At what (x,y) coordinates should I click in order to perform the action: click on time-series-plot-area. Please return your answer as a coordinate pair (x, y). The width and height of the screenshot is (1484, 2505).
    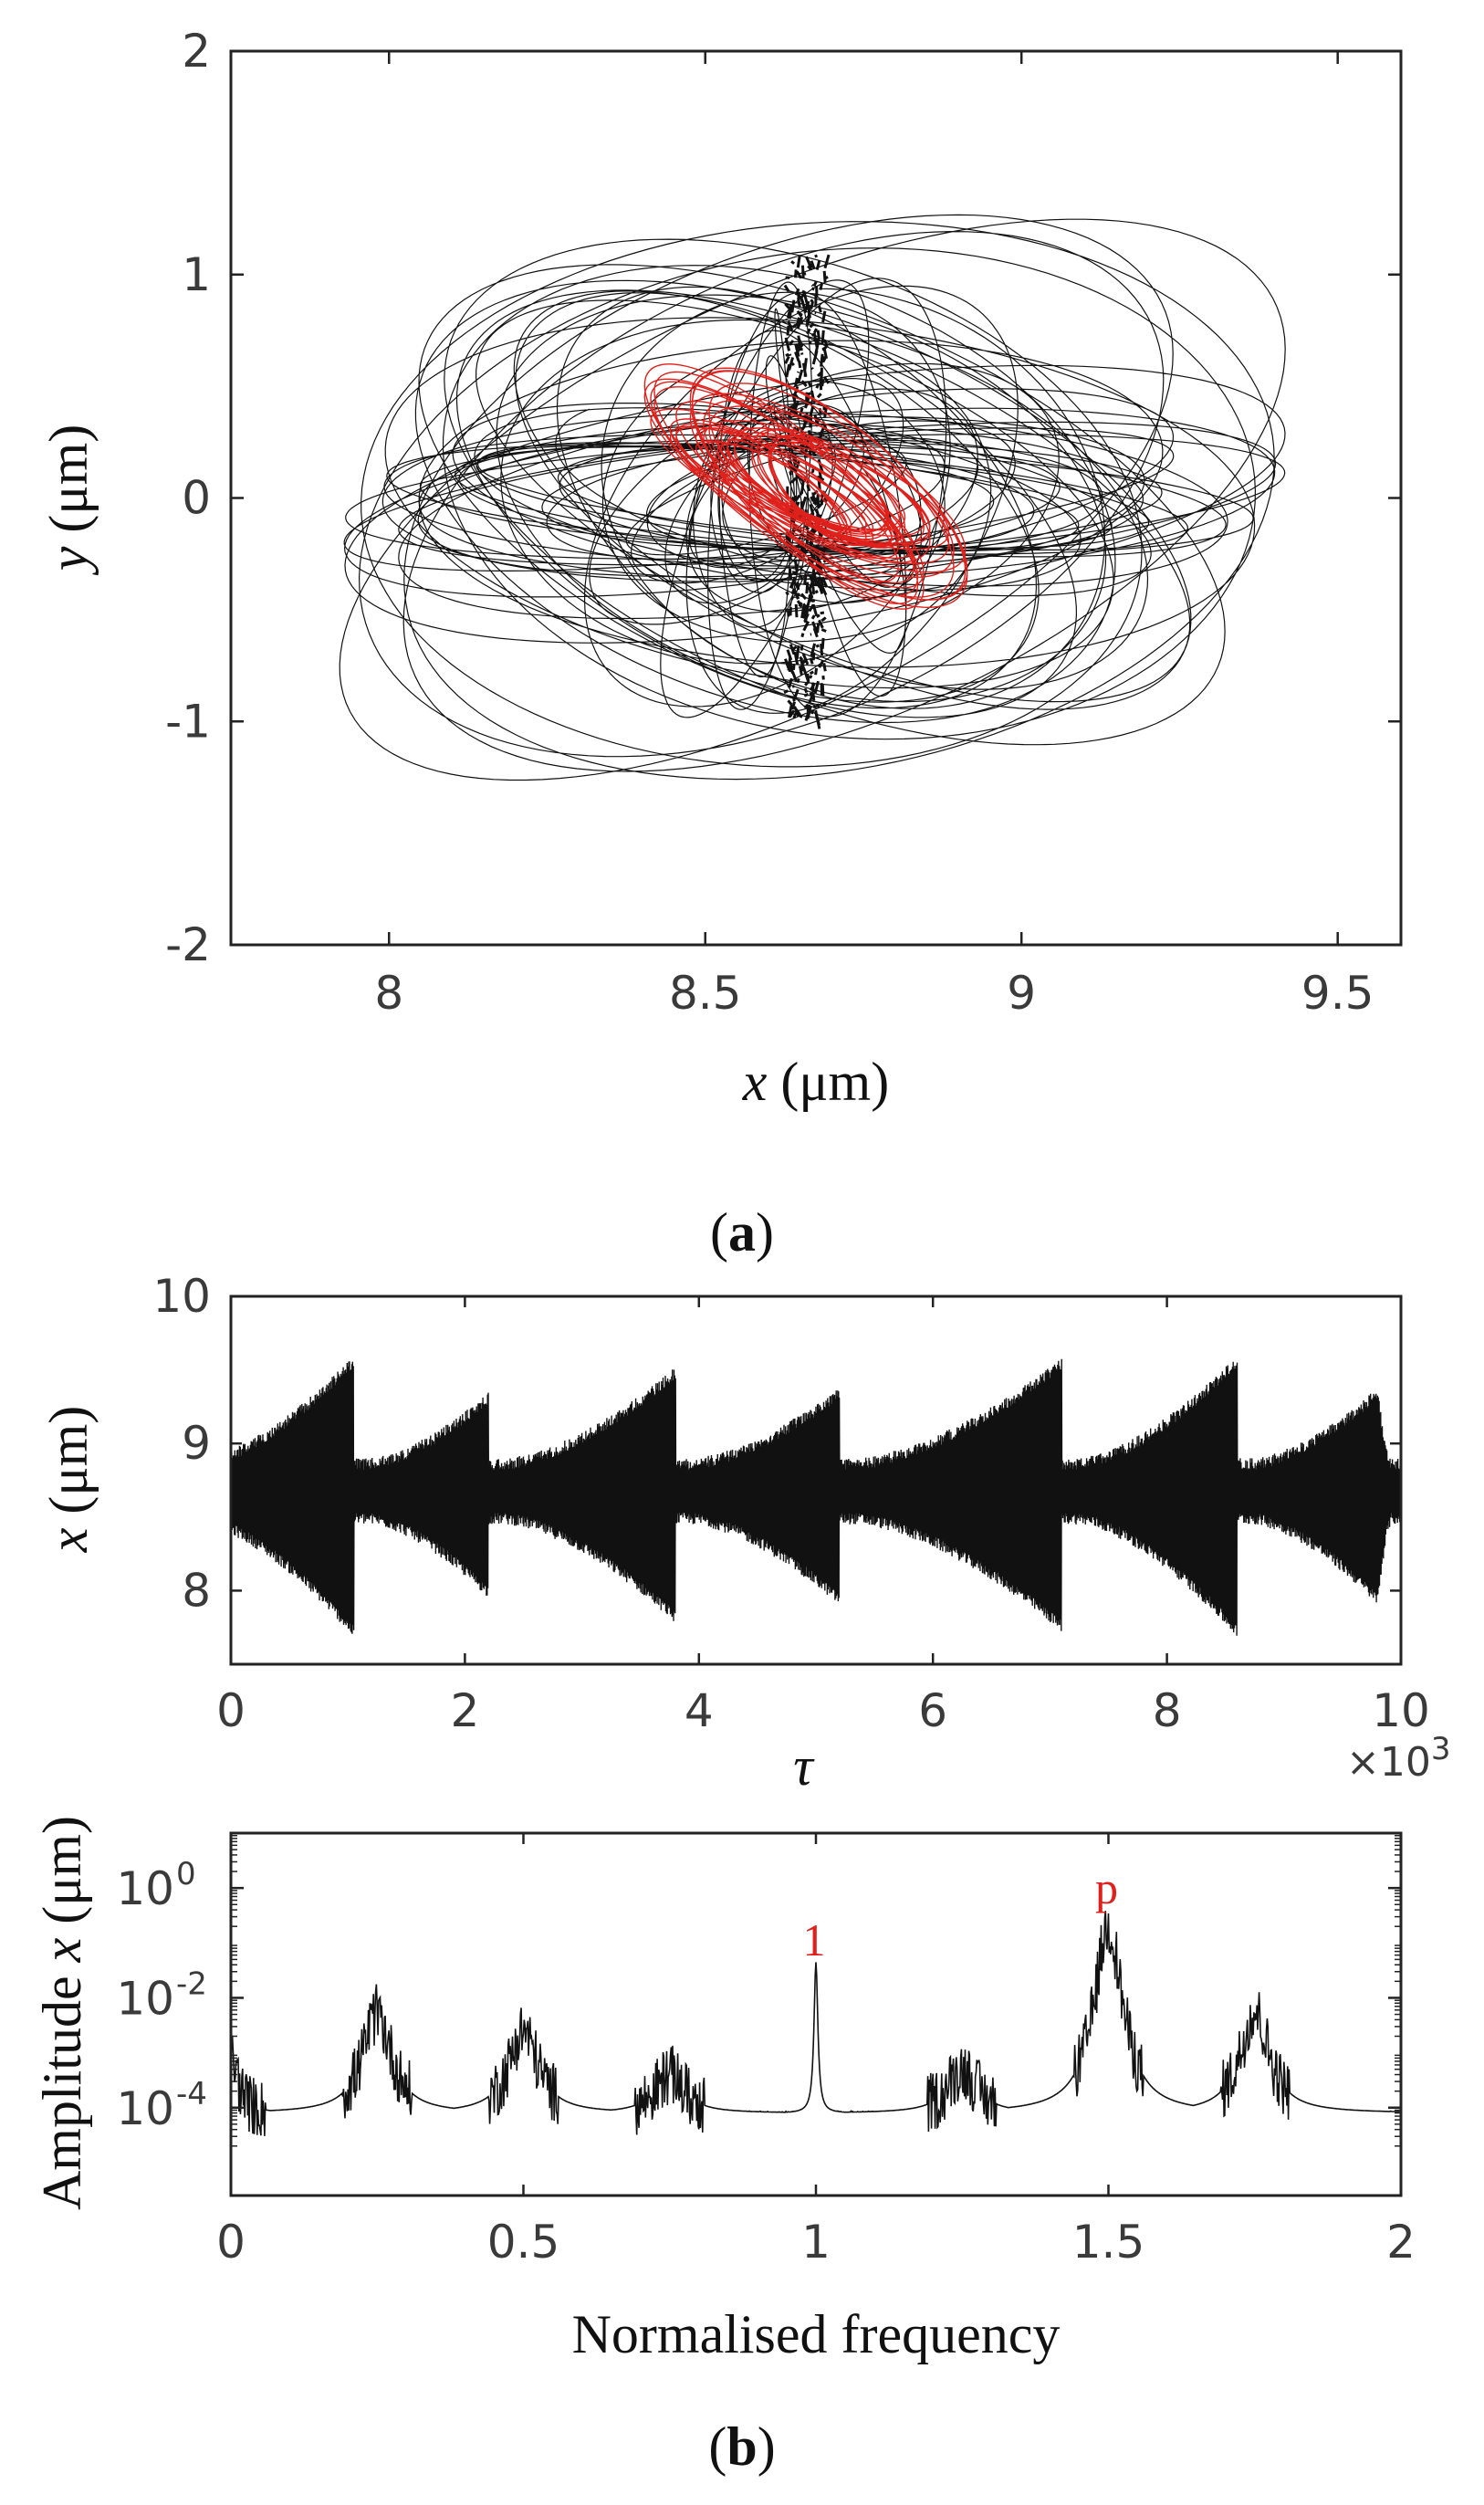
    Looking at the image, I should click on (816, 1497).